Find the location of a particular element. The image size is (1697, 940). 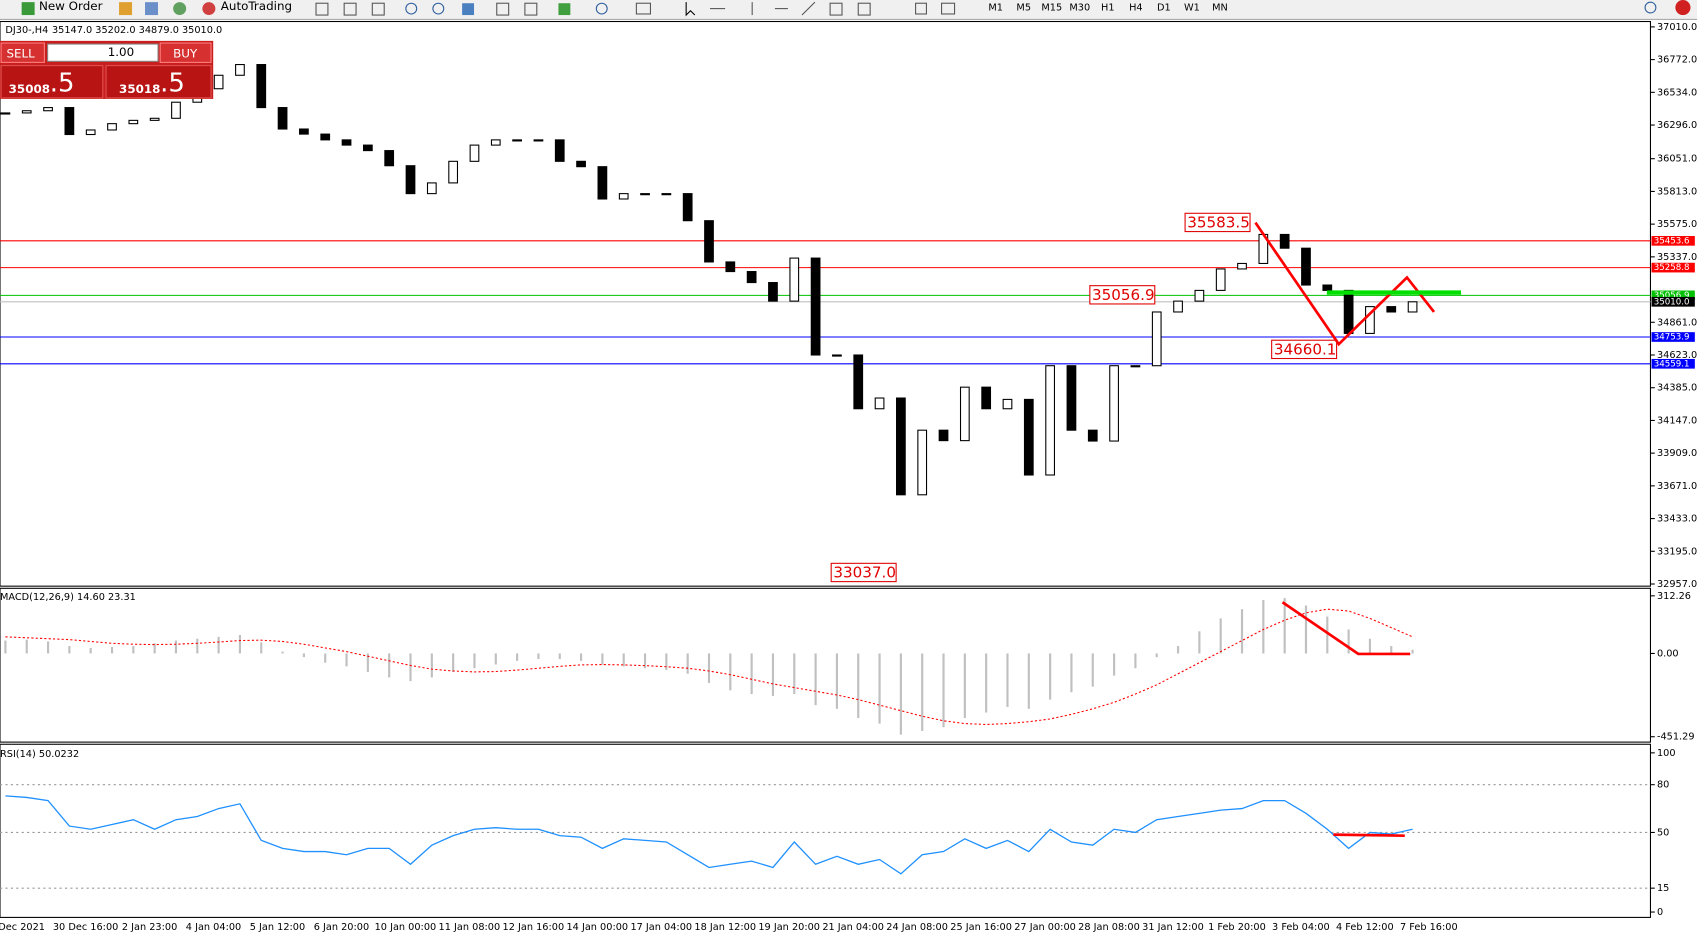

timeframe-button: MN is located at coordinates (1220, 8).